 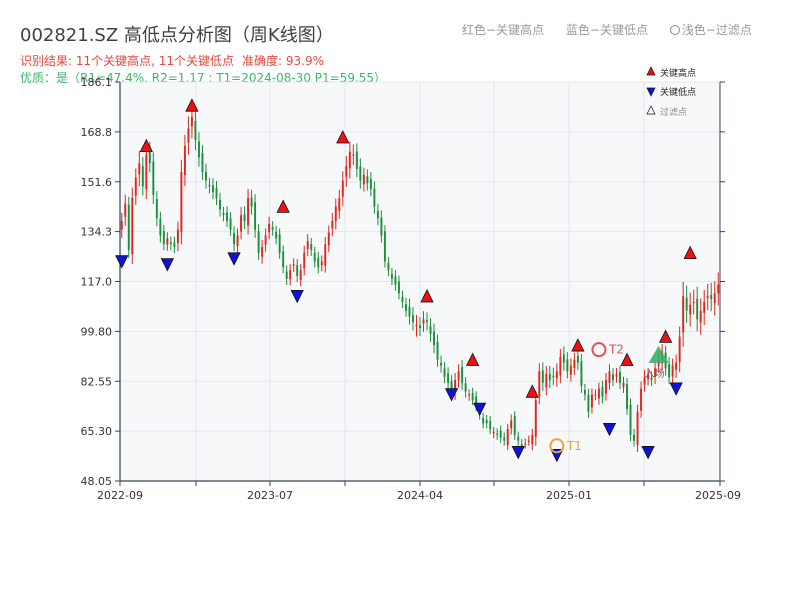 I want to click on x-tick-label: 2024-04, so click(x=420, y=495).